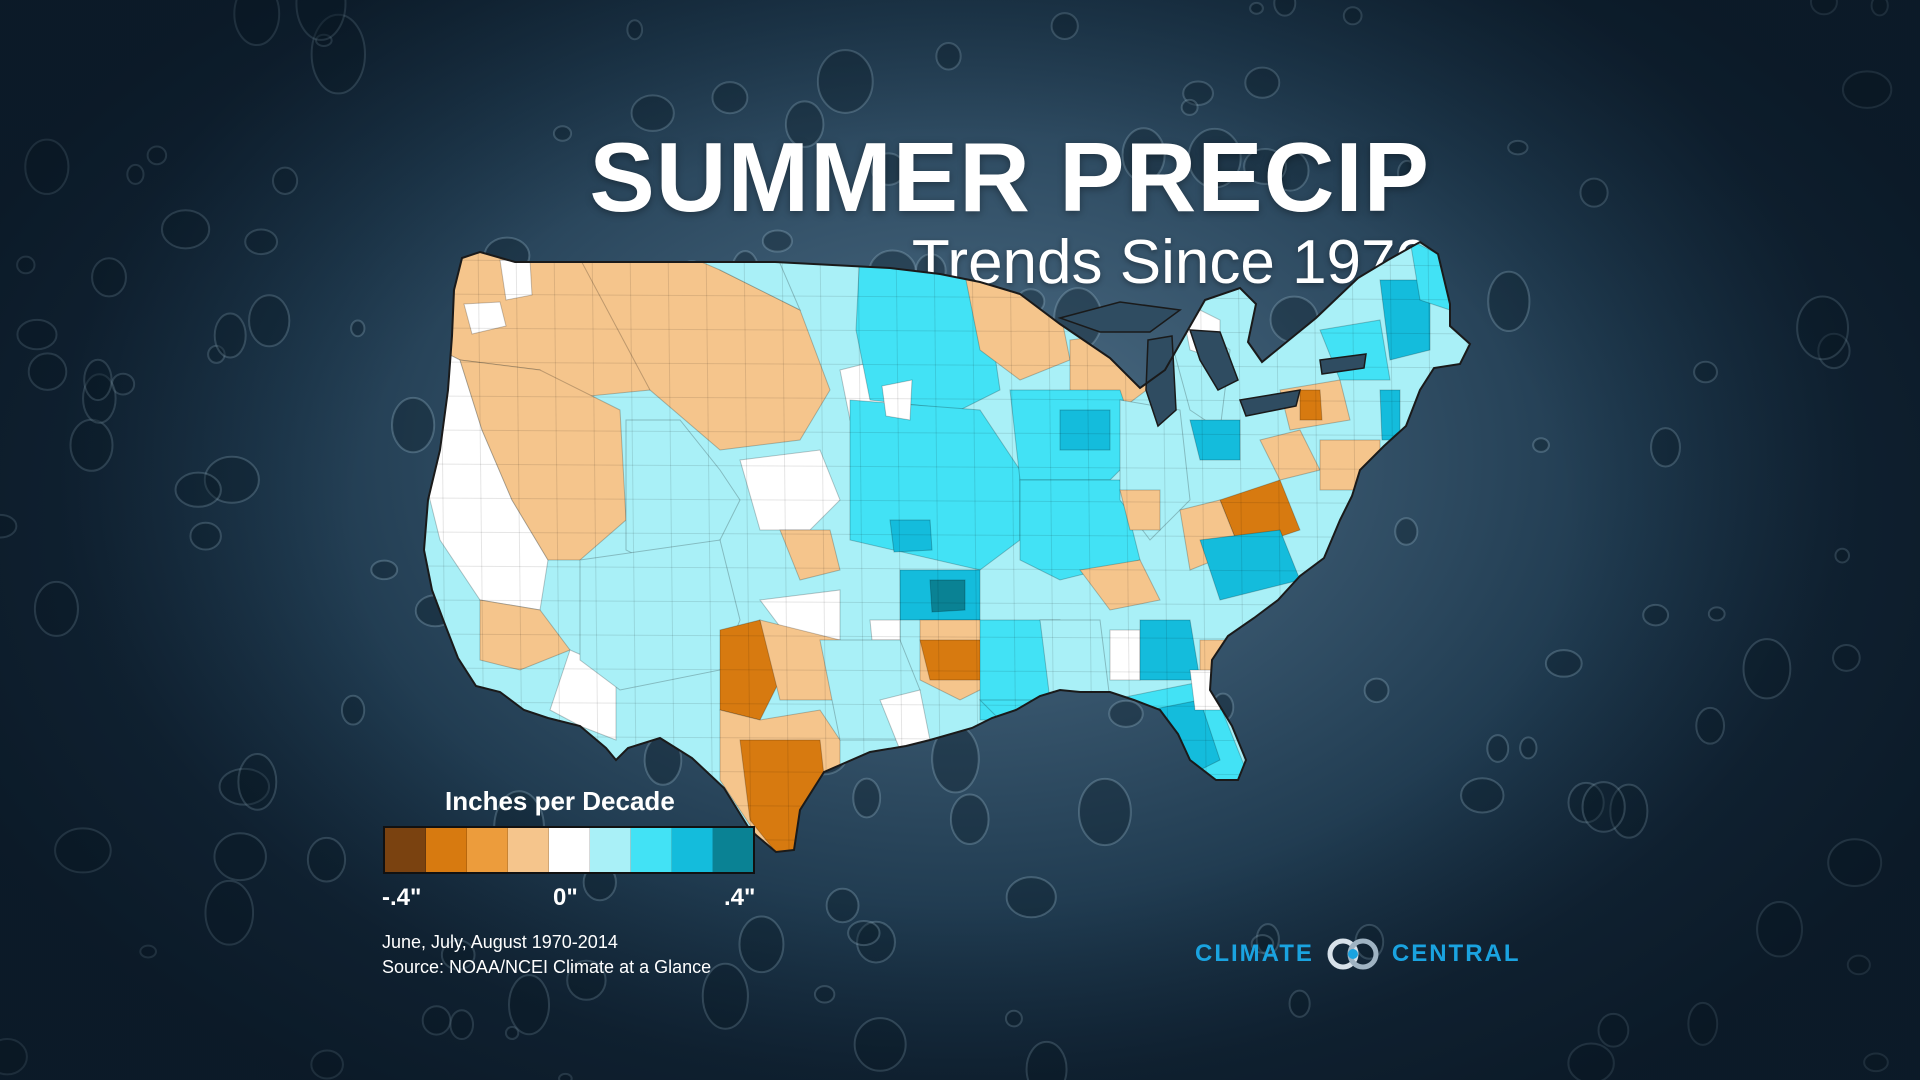  I want to click on region-iowa-wettest, so click(1085, 430).